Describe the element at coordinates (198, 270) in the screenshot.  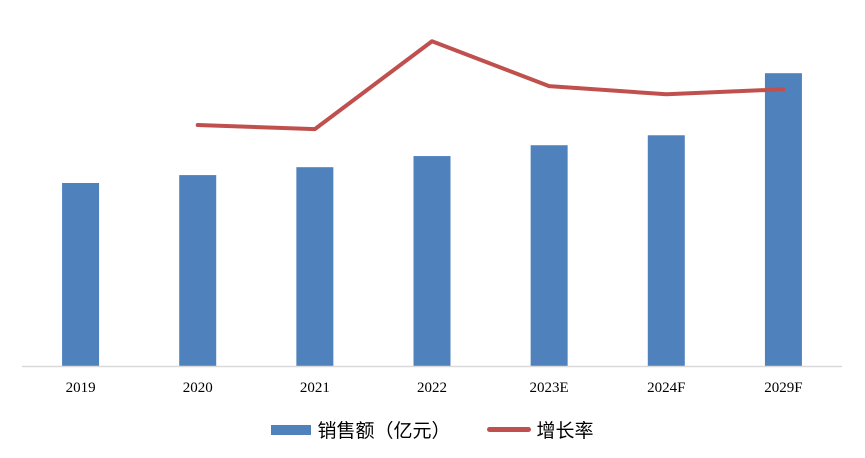
I see `bar-2020` at that location.